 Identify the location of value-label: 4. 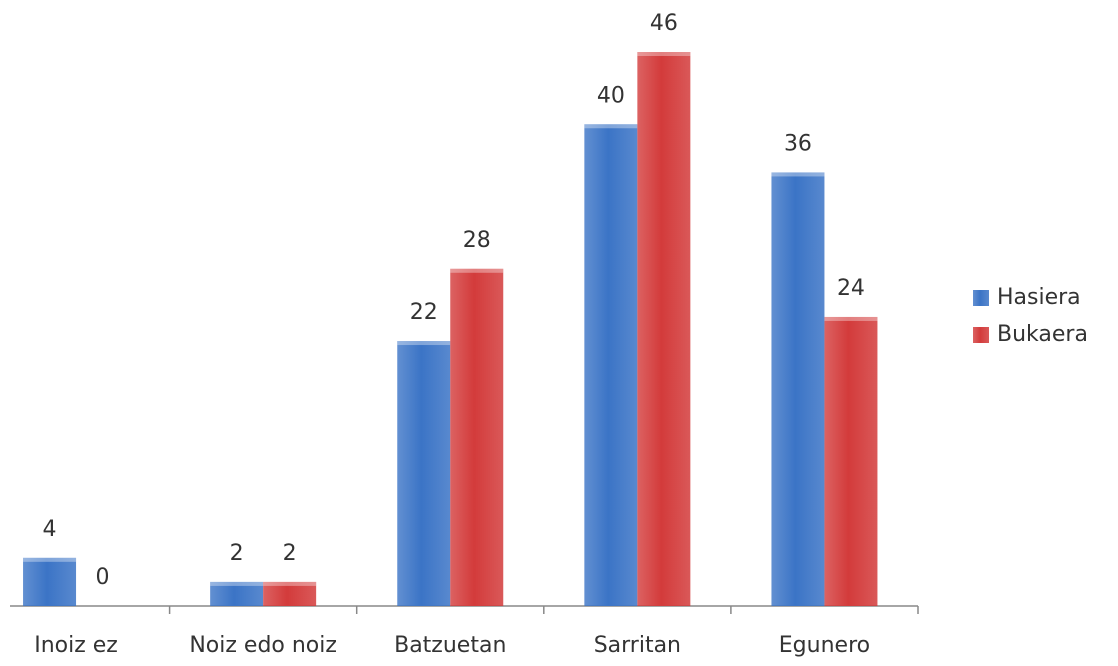
(50, 529).